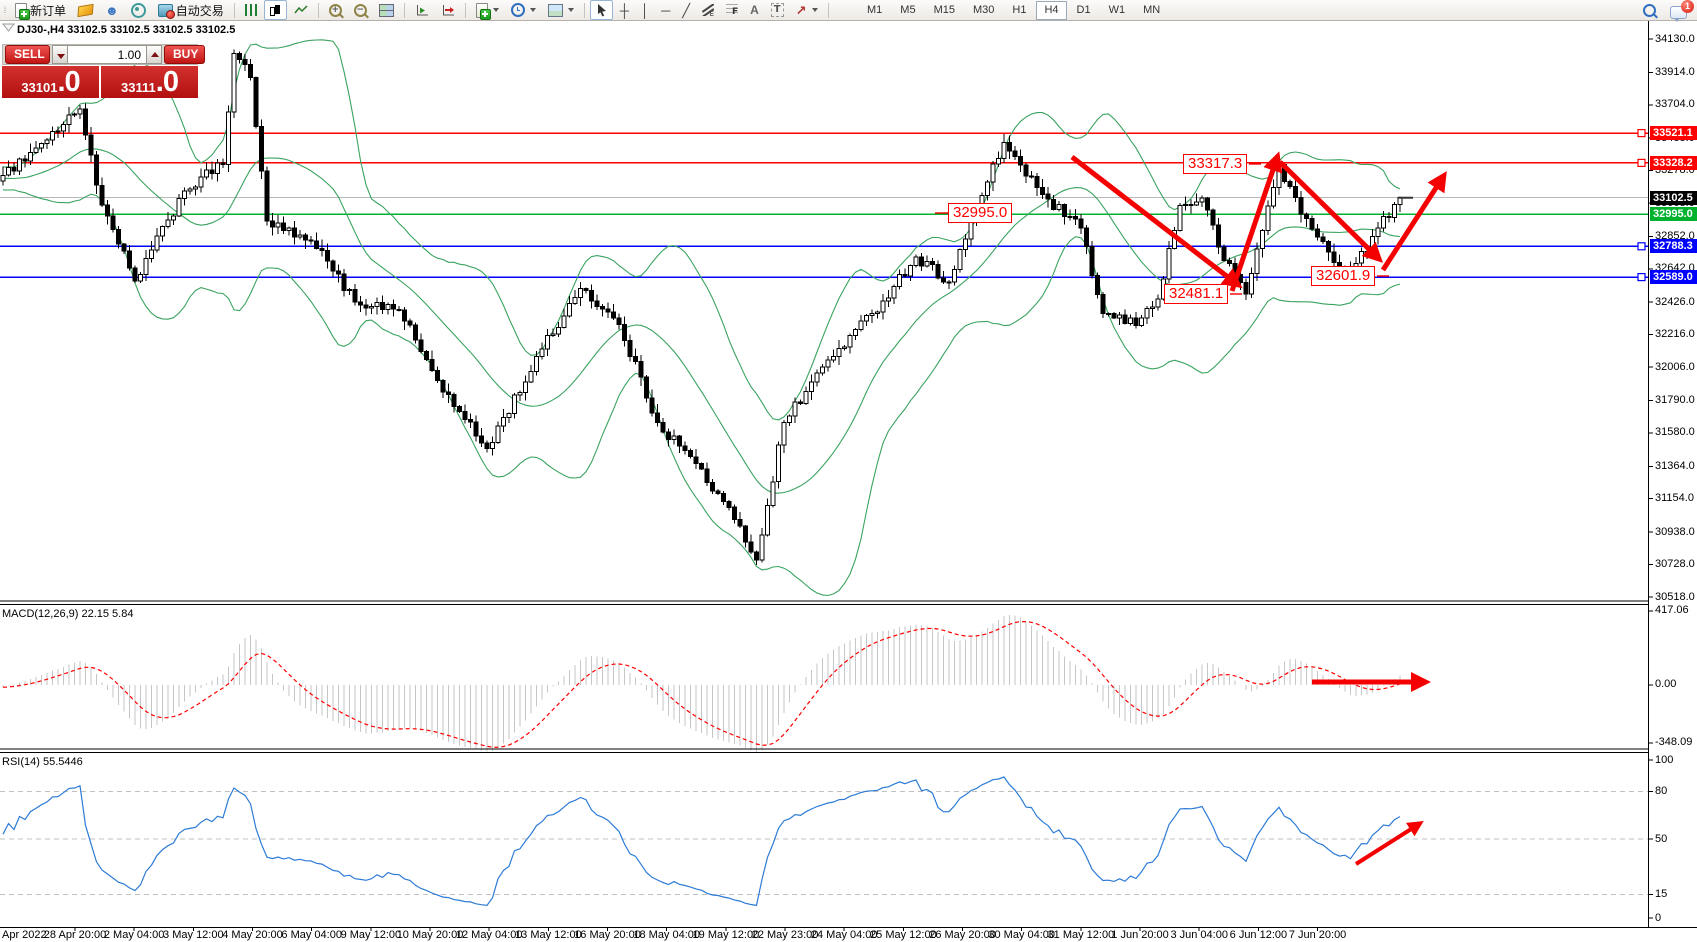 The width and height of the screenshot is (1697, 942). What do you see at coordinates (1317, 935) in the screenshot?
I see `time-axis-label: 7 Jun 20:00` at bounding box center [1317, 935].